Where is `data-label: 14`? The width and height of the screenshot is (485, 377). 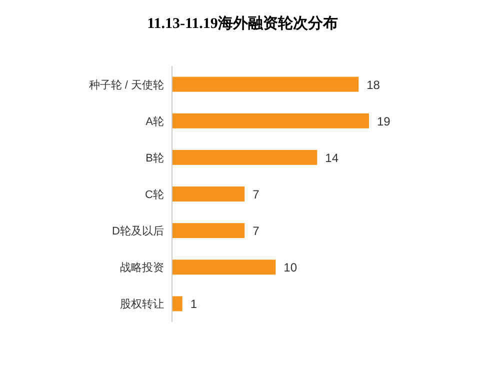 data-label: 14 is located at coordinates (332, 157).